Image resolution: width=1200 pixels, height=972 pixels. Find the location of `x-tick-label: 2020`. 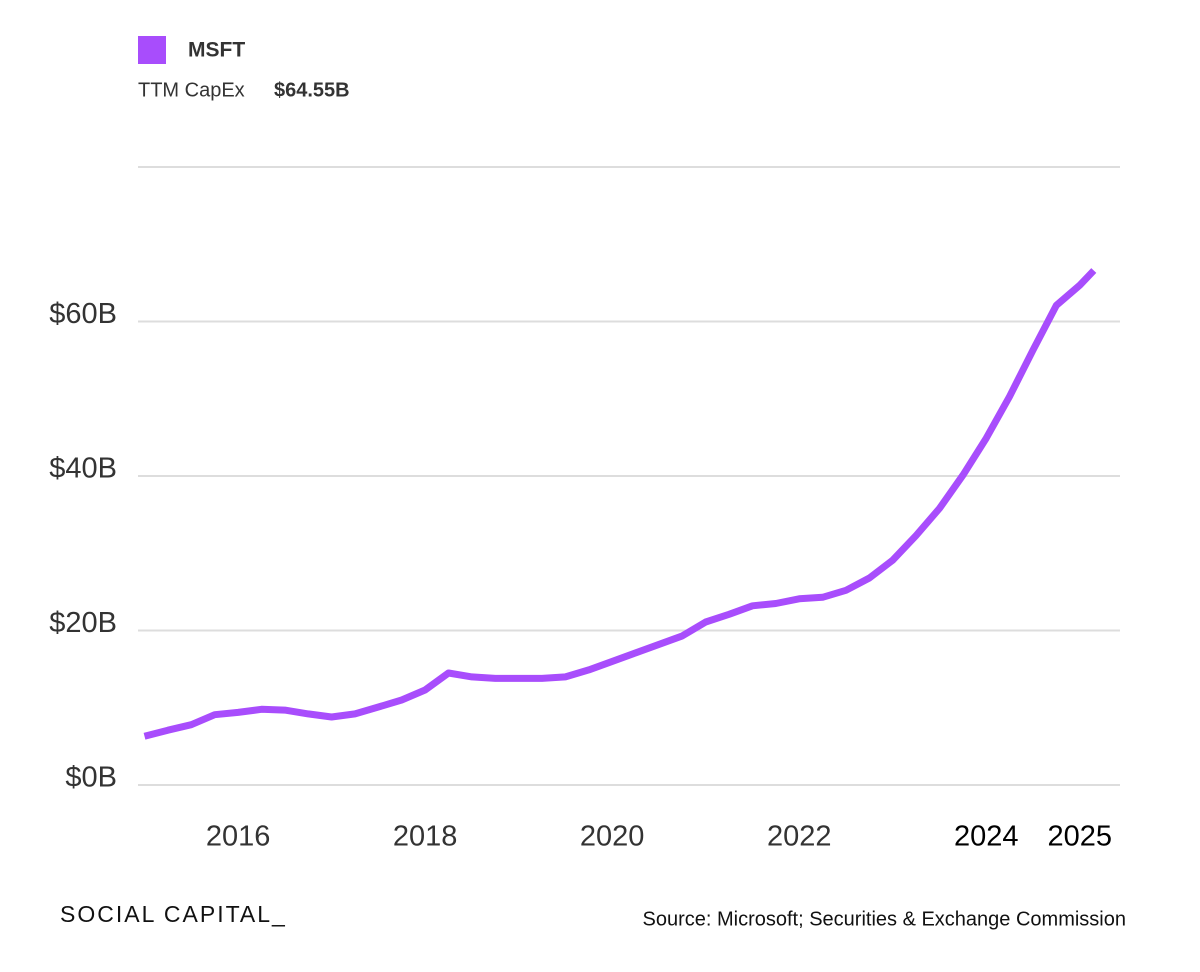

x-tick-label: 2020 is located at coordinates (612, 837).